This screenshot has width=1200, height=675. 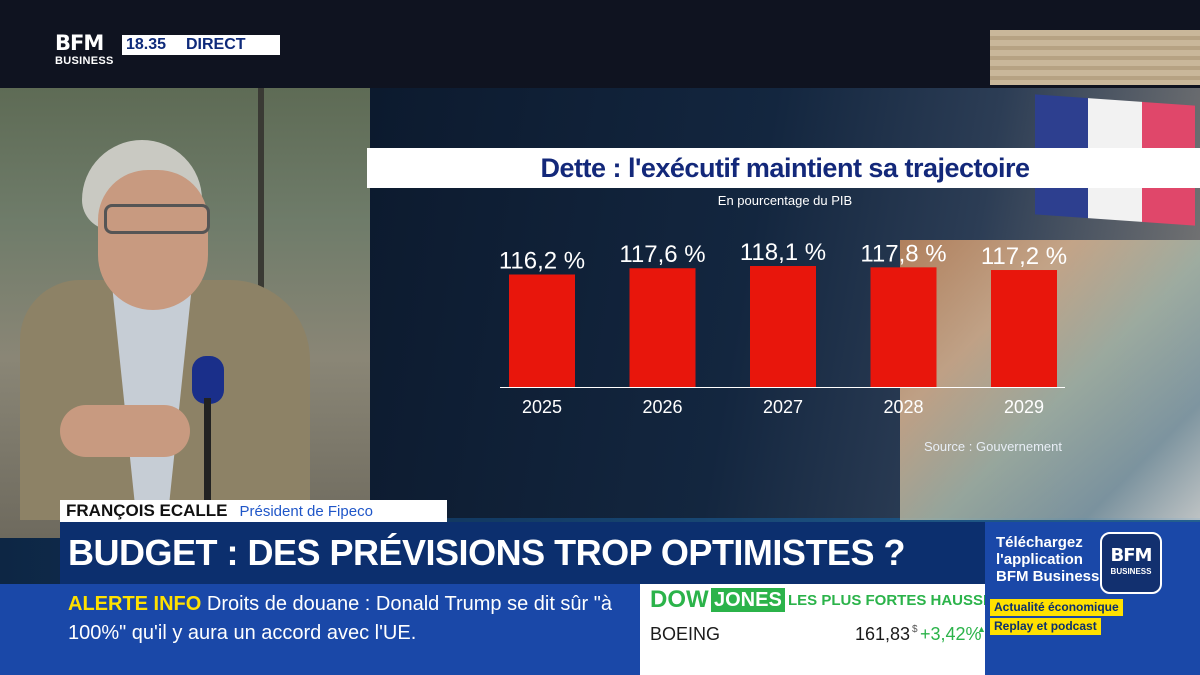 What do you see at coordinates (1024, 328) in the screenshot?
I see `bar-2029` at bounding box center [1024, 328].